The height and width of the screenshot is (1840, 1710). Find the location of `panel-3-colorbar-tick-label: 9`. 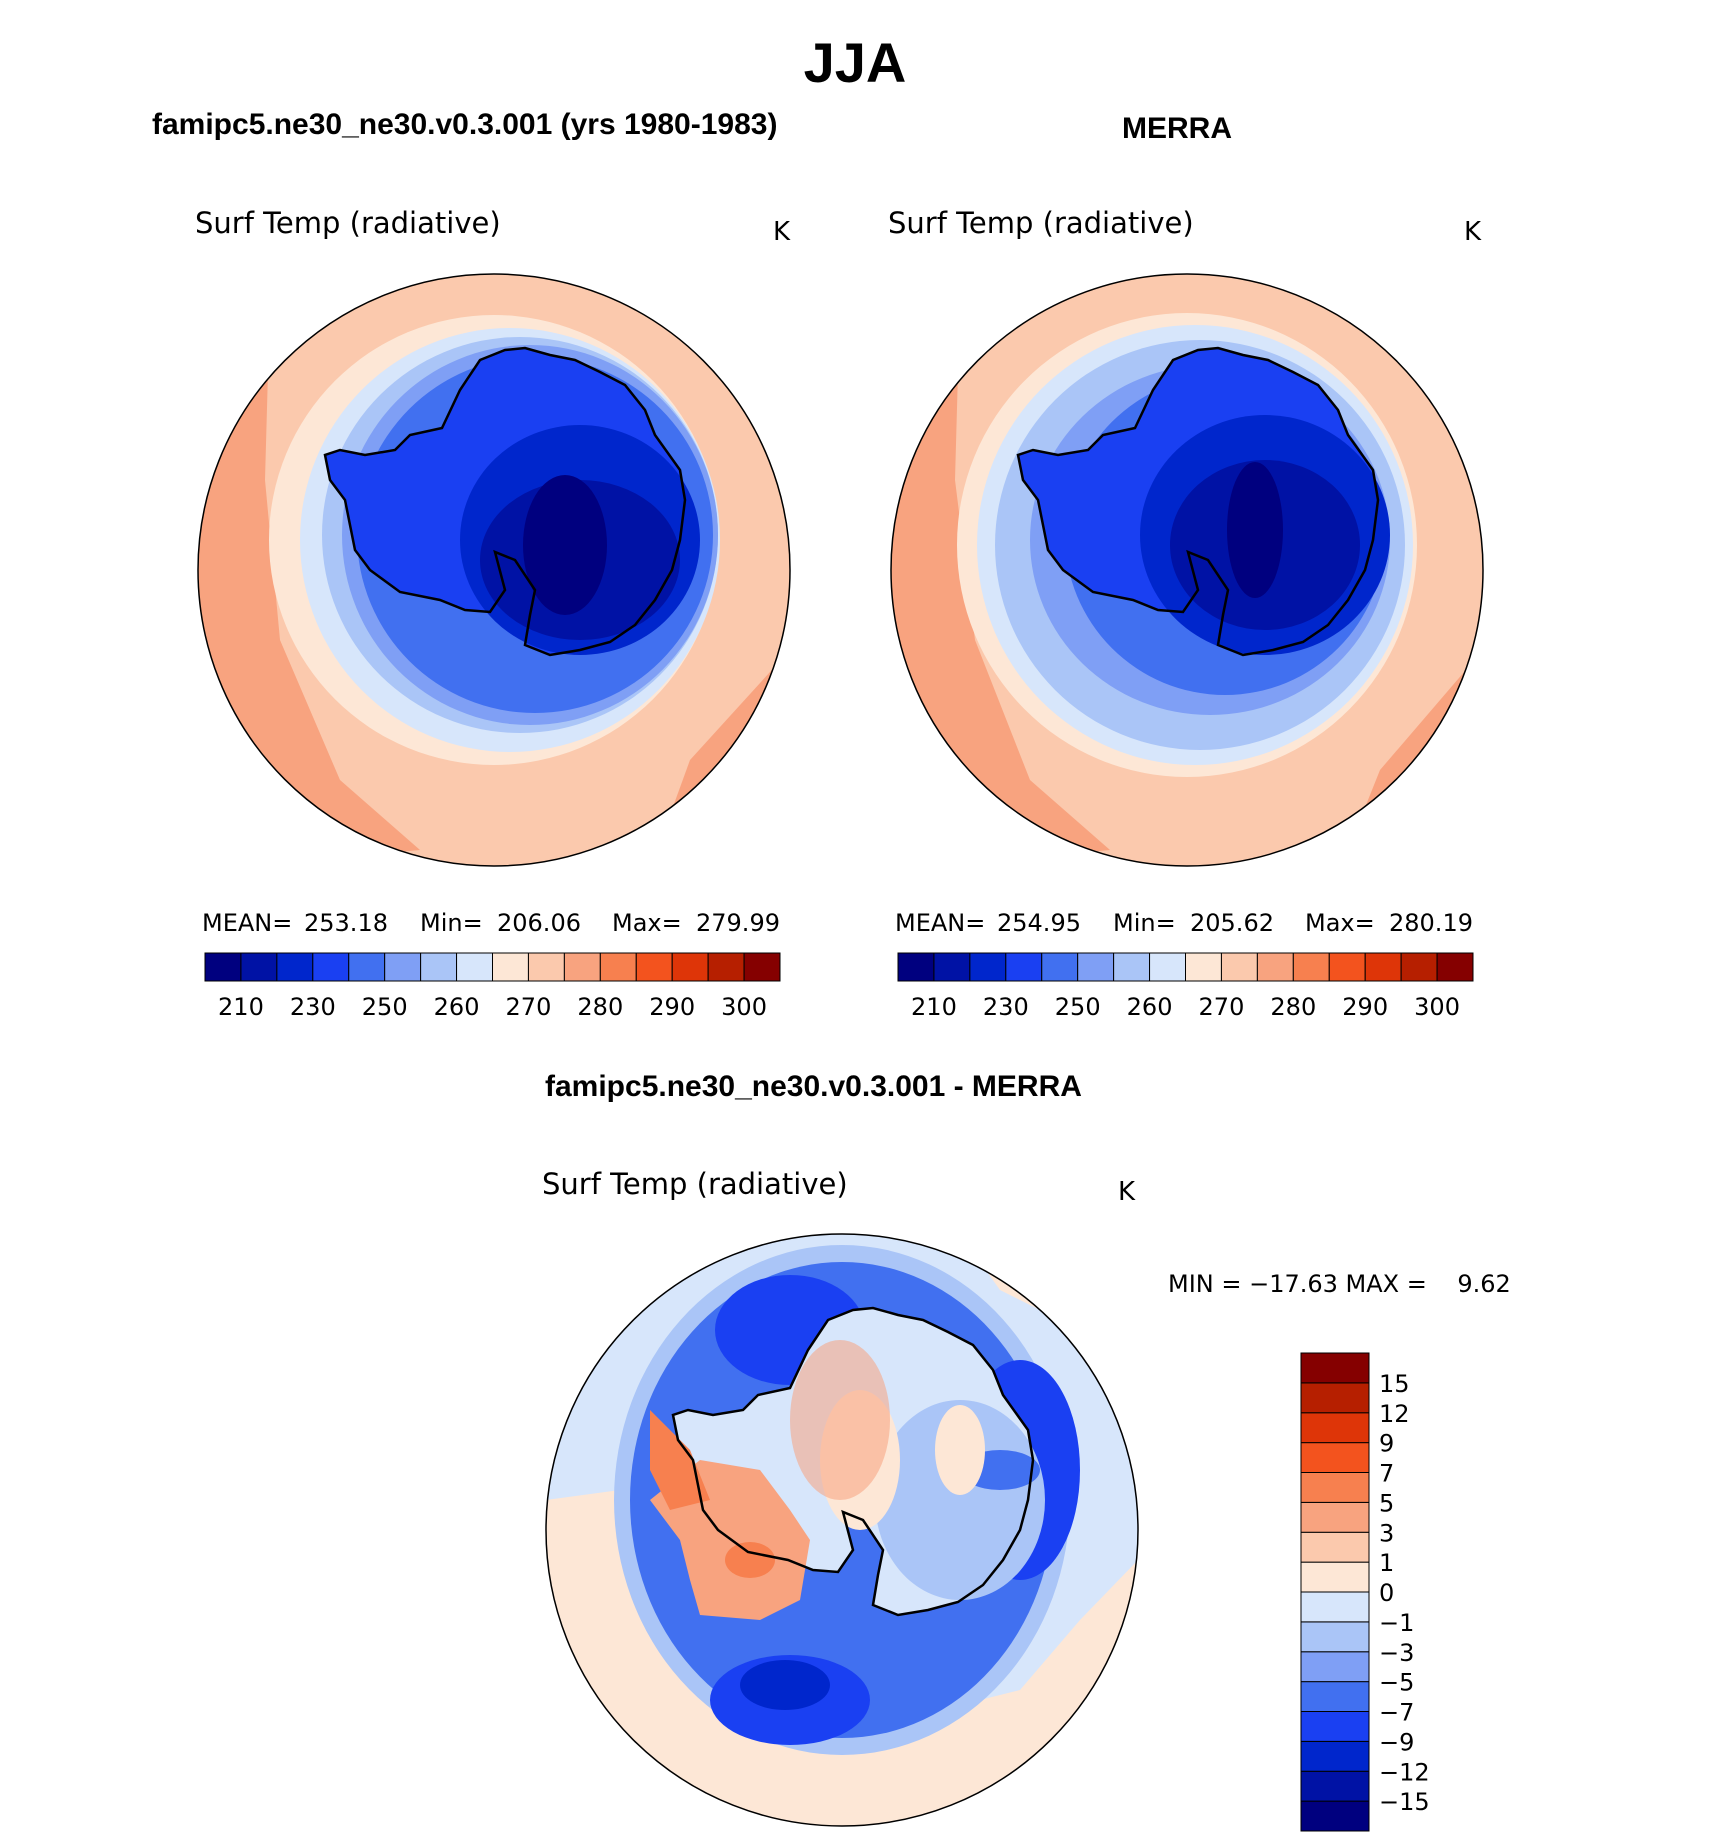

panel-3-colorbar-tick-label: 9 is located at coordinates (1386, 1444).